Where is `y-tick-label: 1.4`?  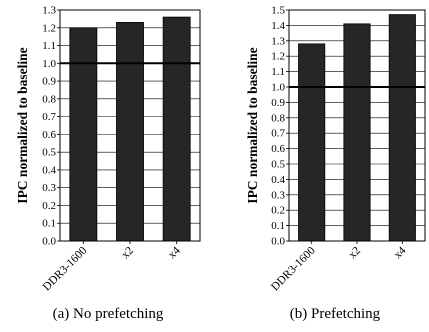 y-tick-label: 1.4 is located at coordinates (278, 26).